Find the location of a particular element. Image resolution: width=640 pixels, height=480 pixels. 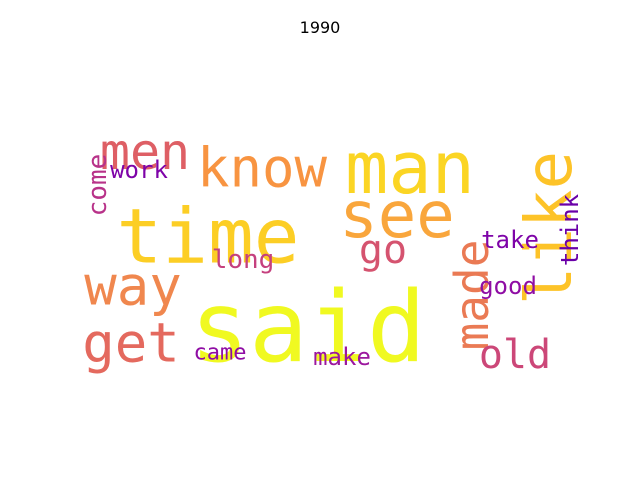

word-men: men is located at coordinates (145, 152).